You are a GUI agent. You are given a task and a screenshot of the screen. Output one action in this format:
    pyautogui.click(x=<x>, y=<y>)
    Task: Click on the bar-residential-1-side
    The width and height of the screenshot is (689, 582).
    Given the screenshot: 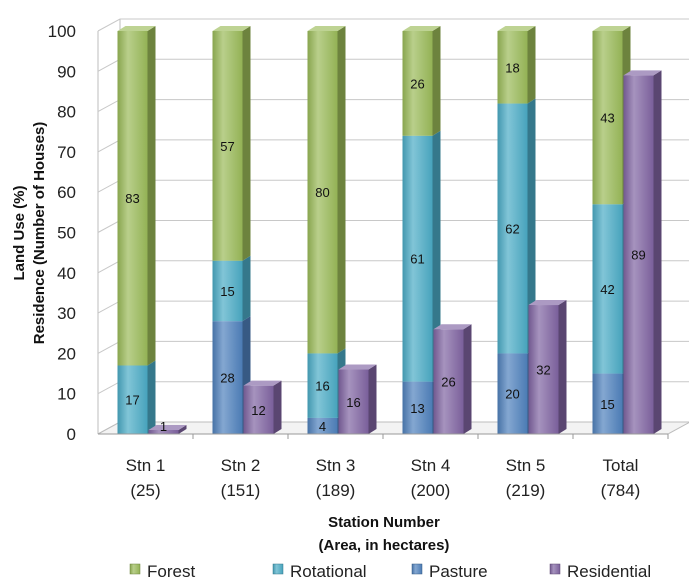 What is the action you would take?
    pyautogui.click(x=182, y=429)
    